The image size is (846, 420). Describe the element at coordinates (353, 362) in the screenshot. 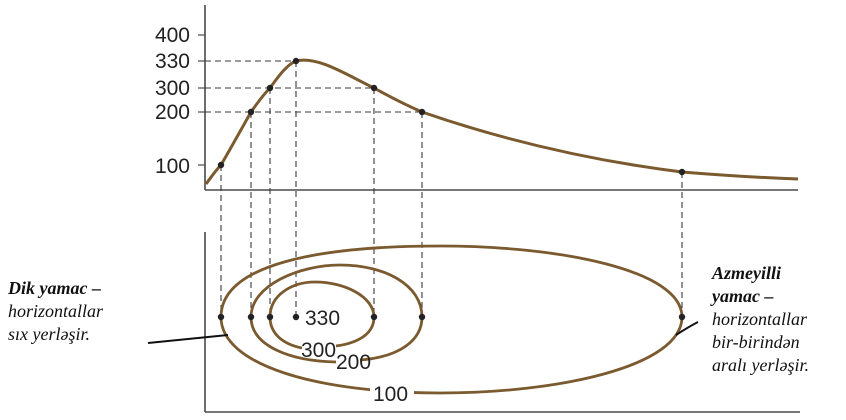

I see `contour-label-200: 200` at that location.